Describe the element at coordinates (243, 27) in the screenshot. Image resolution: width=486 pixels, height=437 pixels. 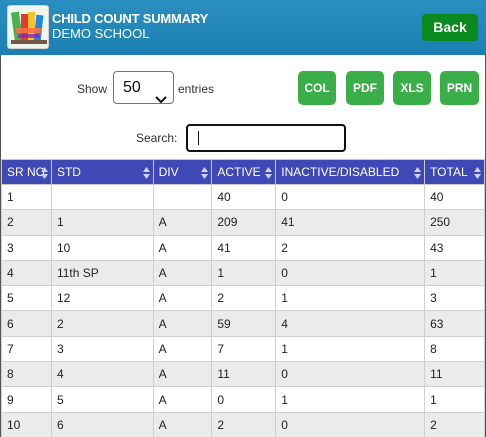
I see `app-header: CHILD COUNT SUMMARY DEMO SCHOOL Back` at that location.